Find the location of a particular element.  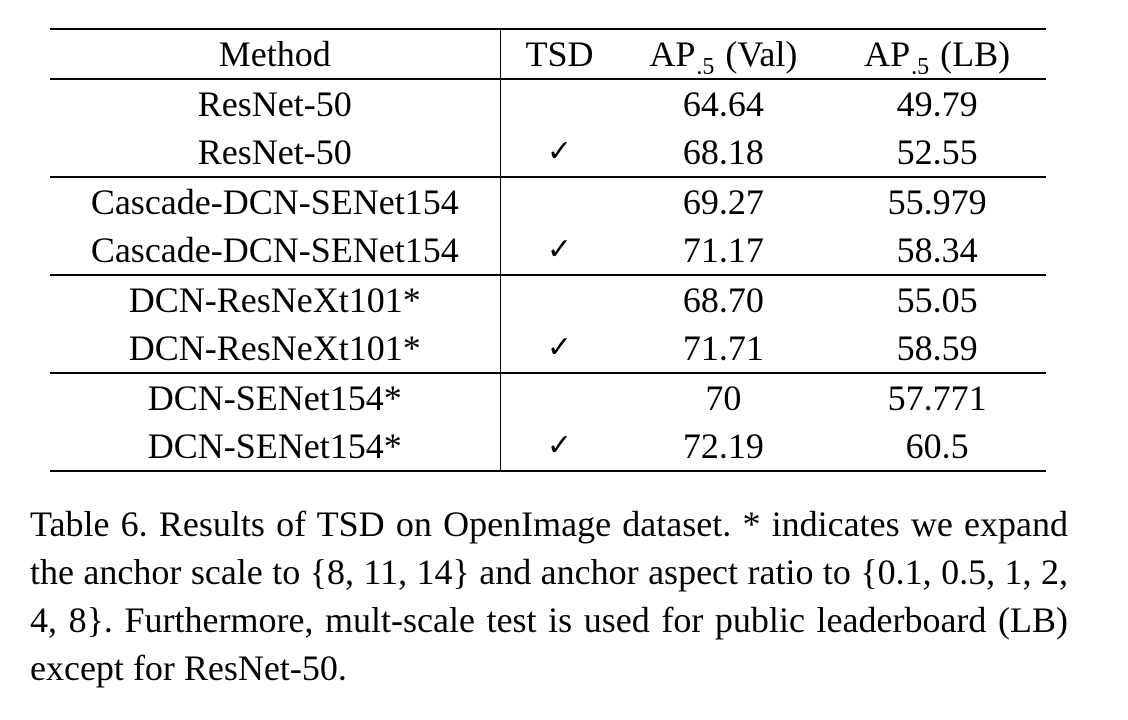

table-row: DCN-ResNeXt101* 68.70 55.05 is located at coordinates (548, 299).